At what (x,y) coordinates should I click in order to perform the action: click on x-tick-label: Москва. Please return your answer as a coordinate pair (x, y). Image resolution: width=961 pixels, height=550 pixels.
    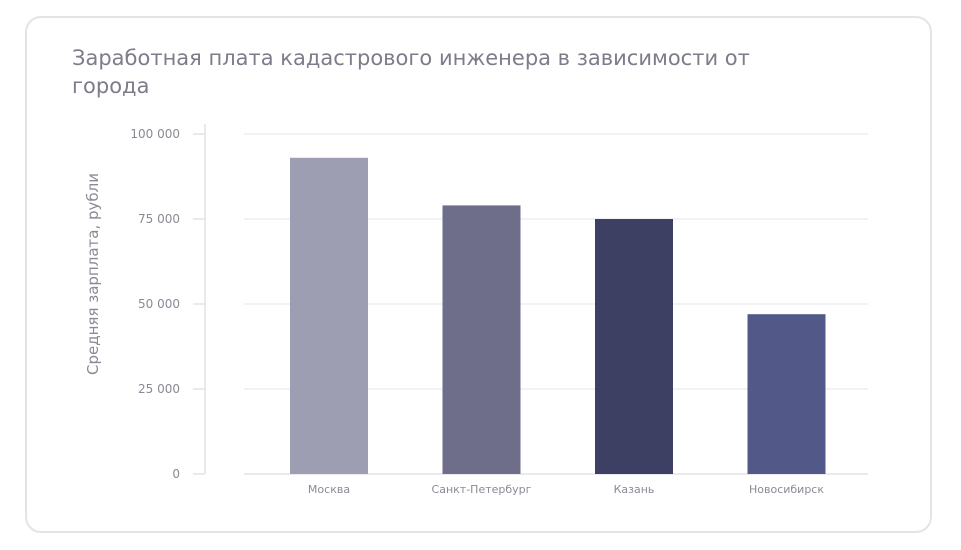
    Looking at the image, I should click on (329, 489).